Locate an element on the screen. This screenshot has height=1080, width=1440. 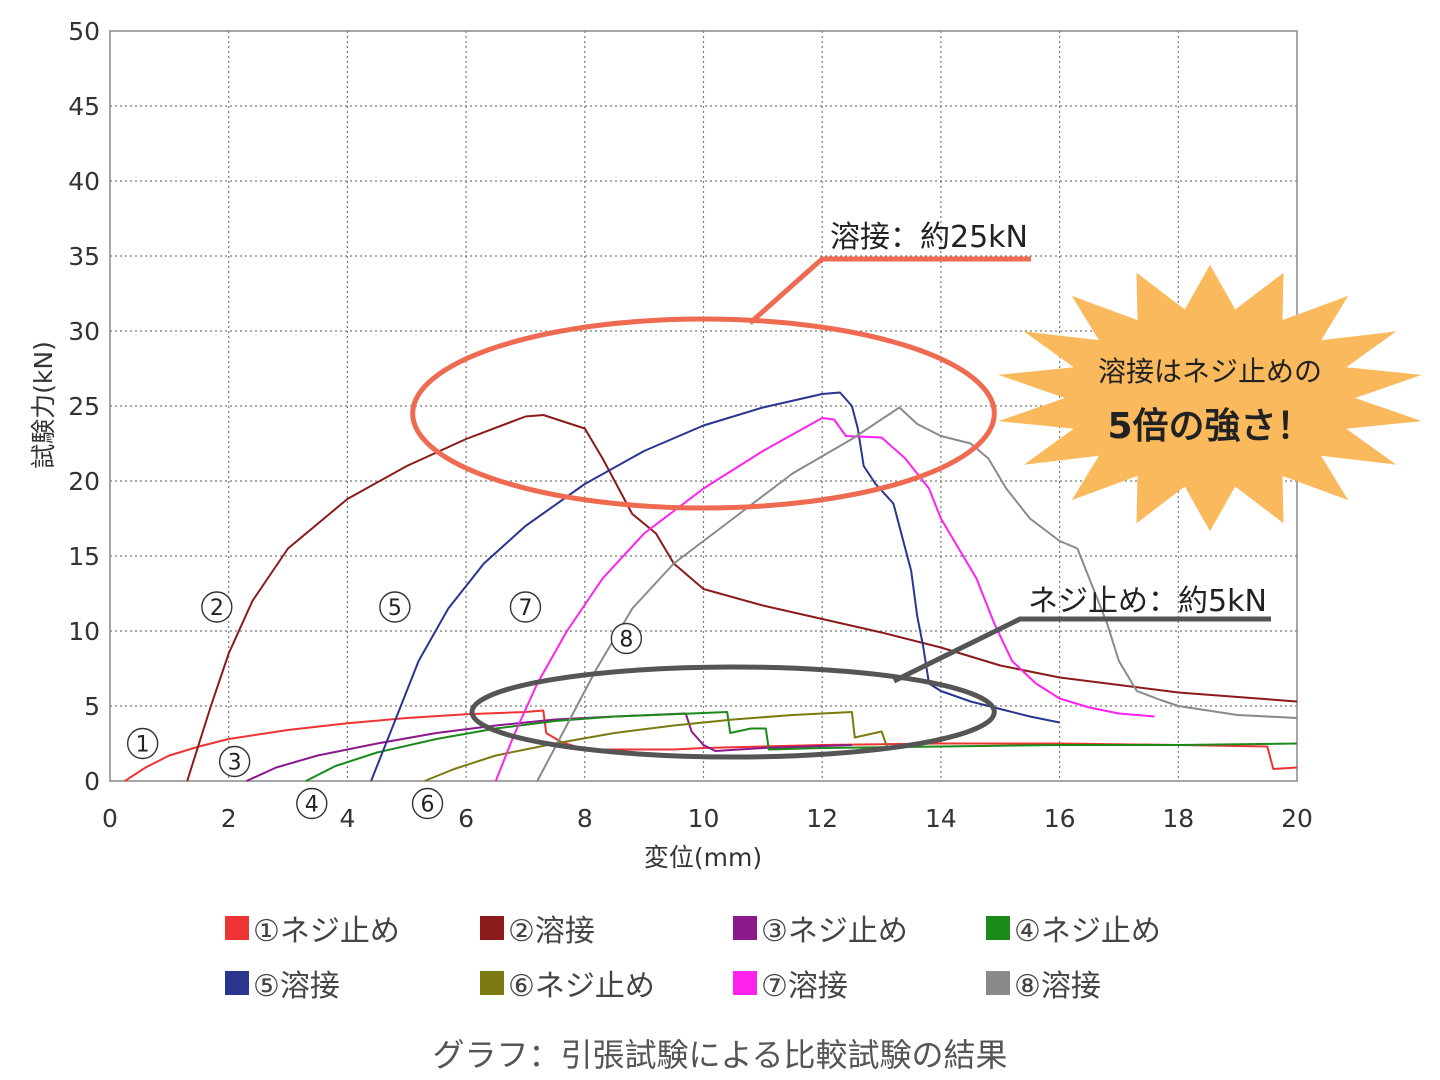
series-marker-label-4: 4 is located at coordinates (312, 805).